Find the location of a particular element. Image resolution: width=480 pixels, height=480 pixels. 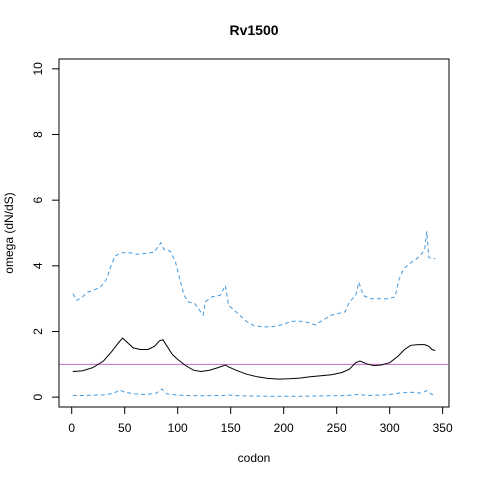

x-axis-label: codon is located at coordinates (254, 458).